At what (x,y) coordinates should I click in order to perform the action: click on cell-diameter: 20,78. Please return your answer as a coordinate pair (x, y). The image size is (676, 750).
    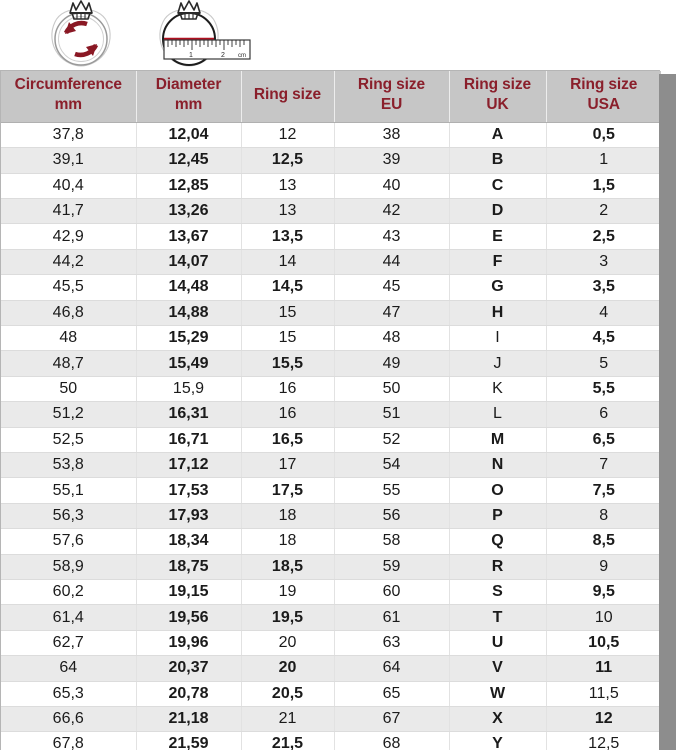
    Looking at the image, I should click on (189, 694).